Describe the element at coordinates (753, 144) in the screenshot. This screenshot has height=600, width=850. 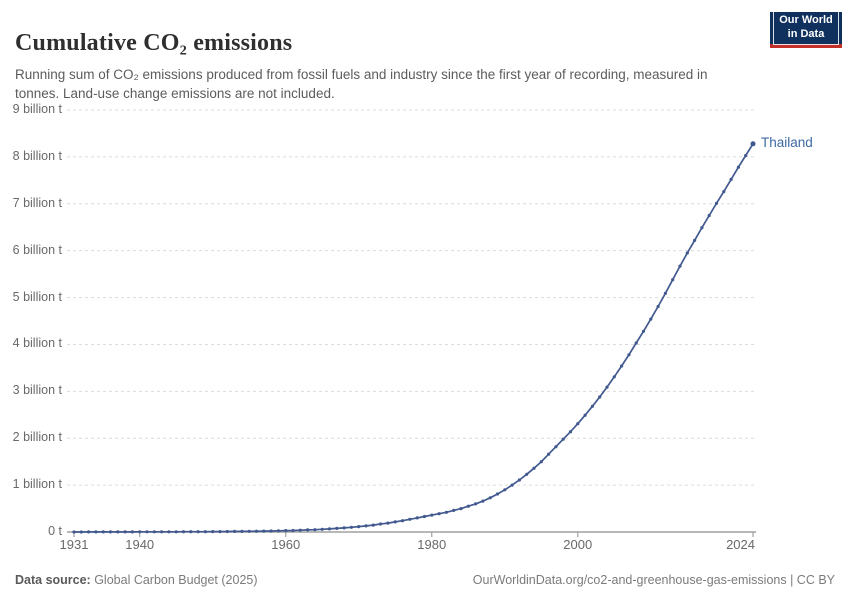
I see `series-end-point` at that location.